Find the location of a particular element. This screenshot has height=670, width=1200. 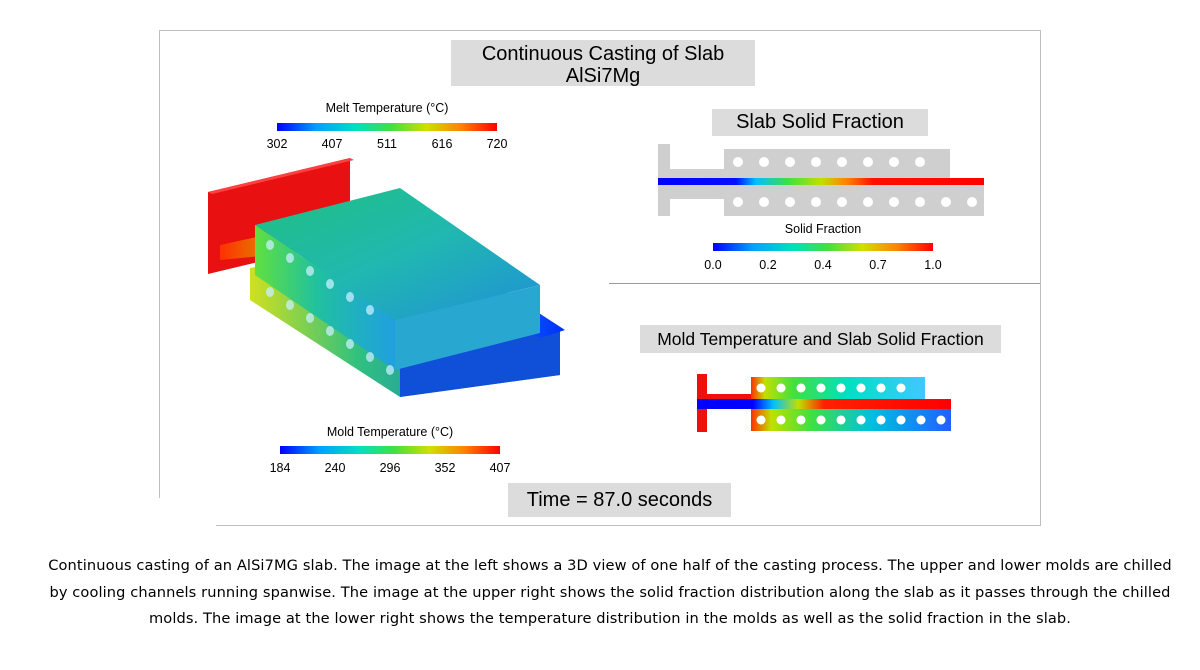

solid-colorbar is located at coordinates (823, 247).